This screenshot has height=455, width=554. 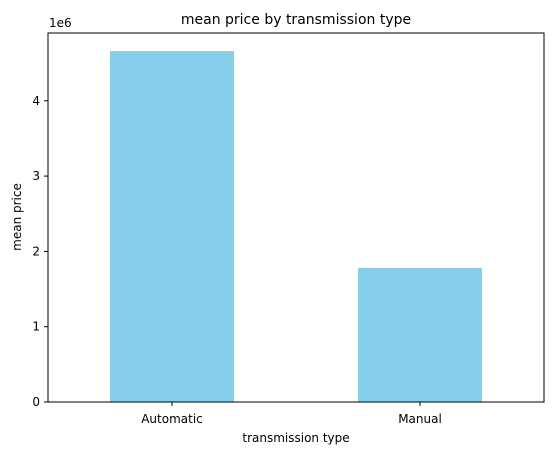 I want to click on y-axis: 0 1 2 3 4, so click(x=40, y=251).